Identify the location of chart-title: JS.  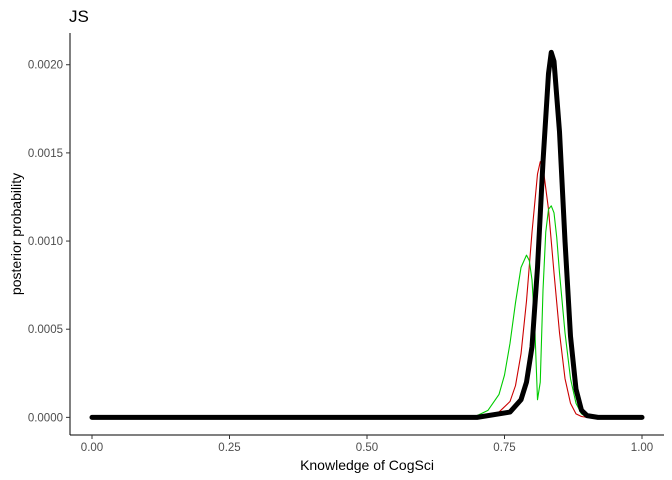
(79, 16).